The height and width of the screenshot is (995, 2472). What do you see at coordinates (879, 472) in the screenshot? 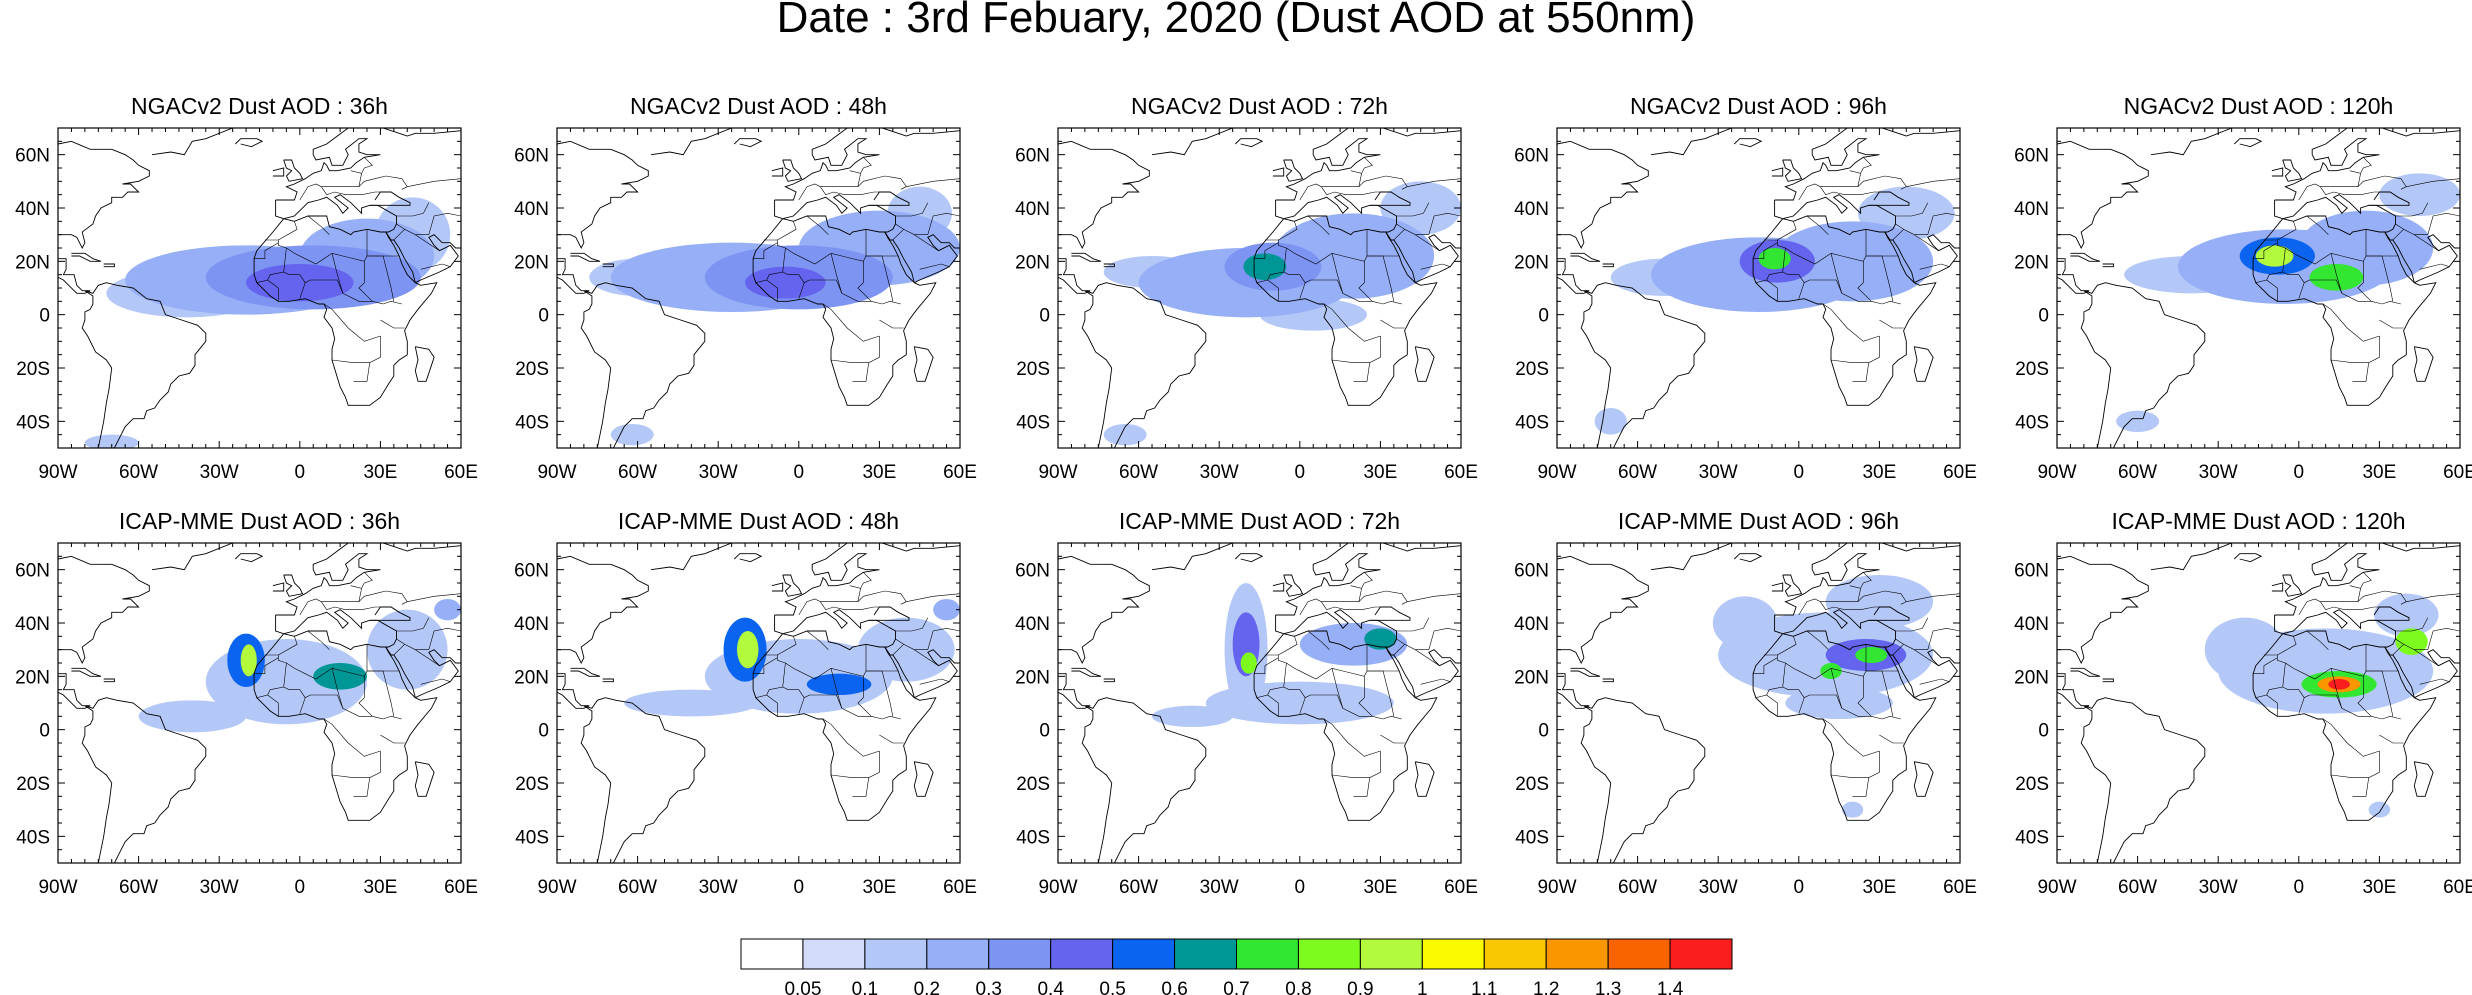
I see `lon-tick-label-30e: 30E` at bounding box center [879, 472].